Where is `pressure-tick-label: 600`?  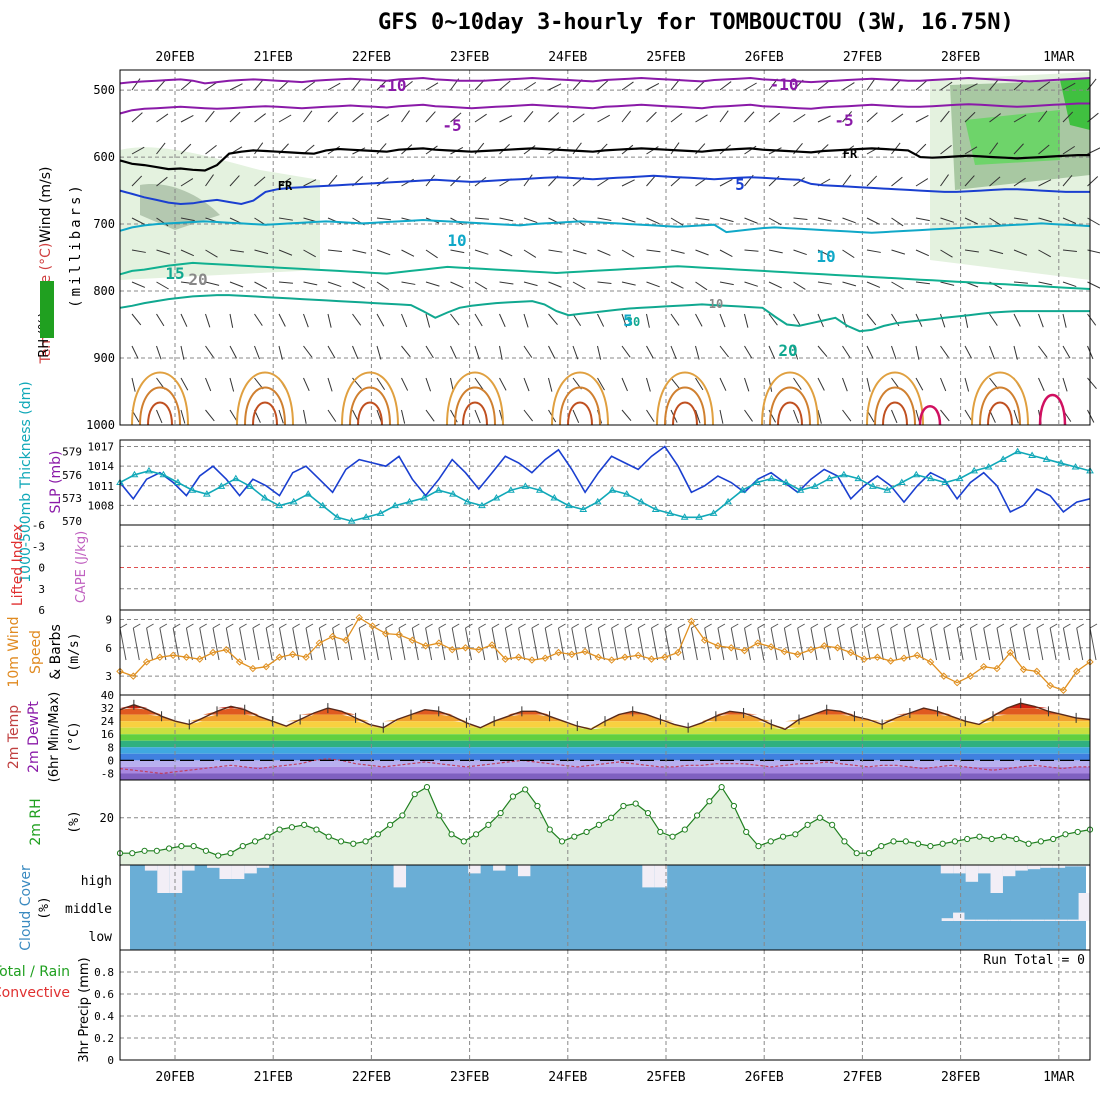 pressure-tick-label: 600 is located at coordinates (104, 157).